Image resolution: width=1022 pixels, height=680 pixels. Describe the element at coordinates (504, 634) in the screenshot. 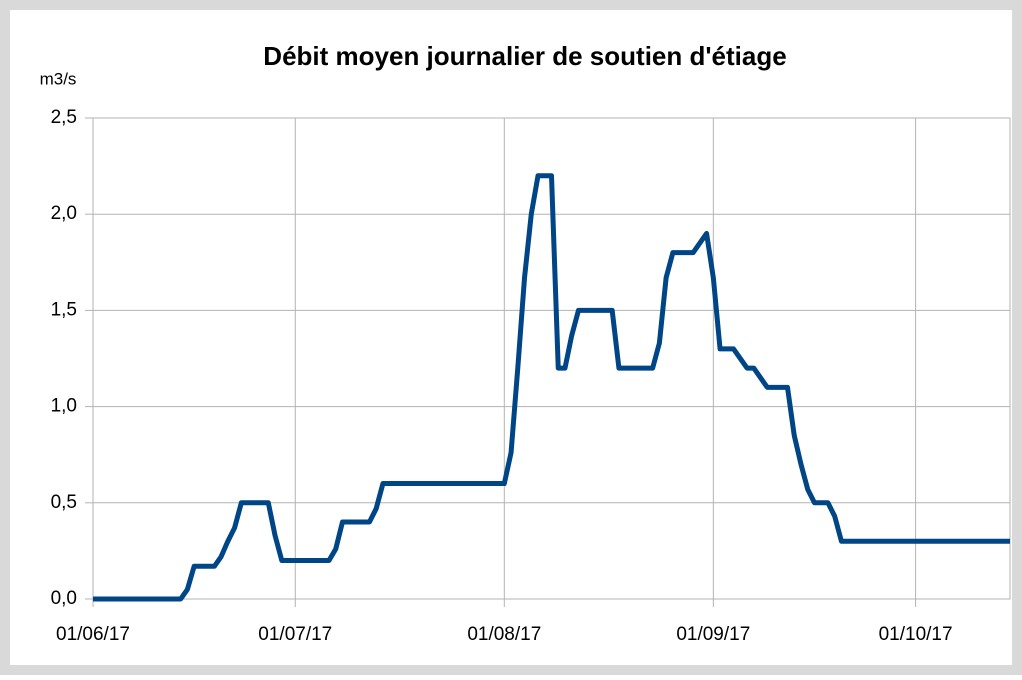

I see `x-tick-label: 01/08/17` at that location.